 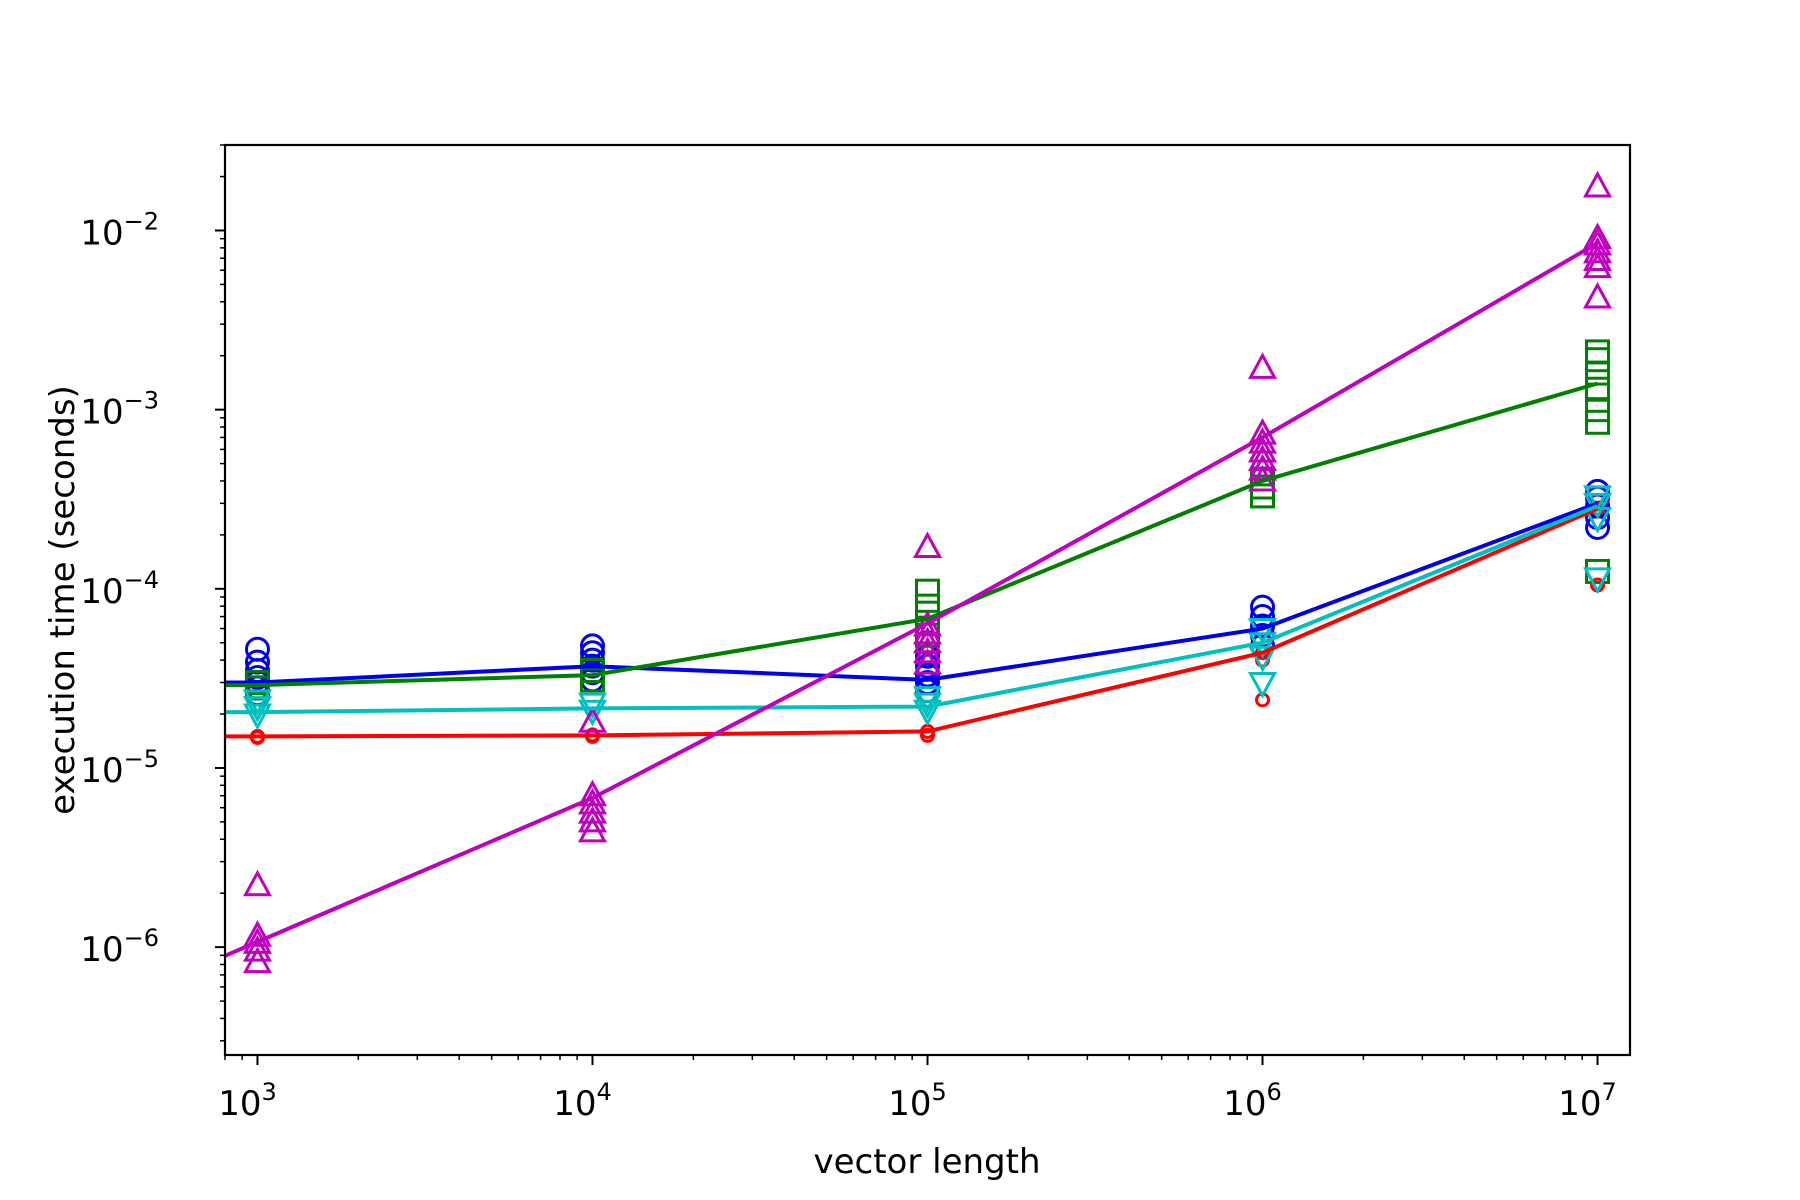 What do you see at coordinates (119, 768) in the screenshot?
I see `y-tick-label: 10⁻⁵` at bounding box center [119, 768].